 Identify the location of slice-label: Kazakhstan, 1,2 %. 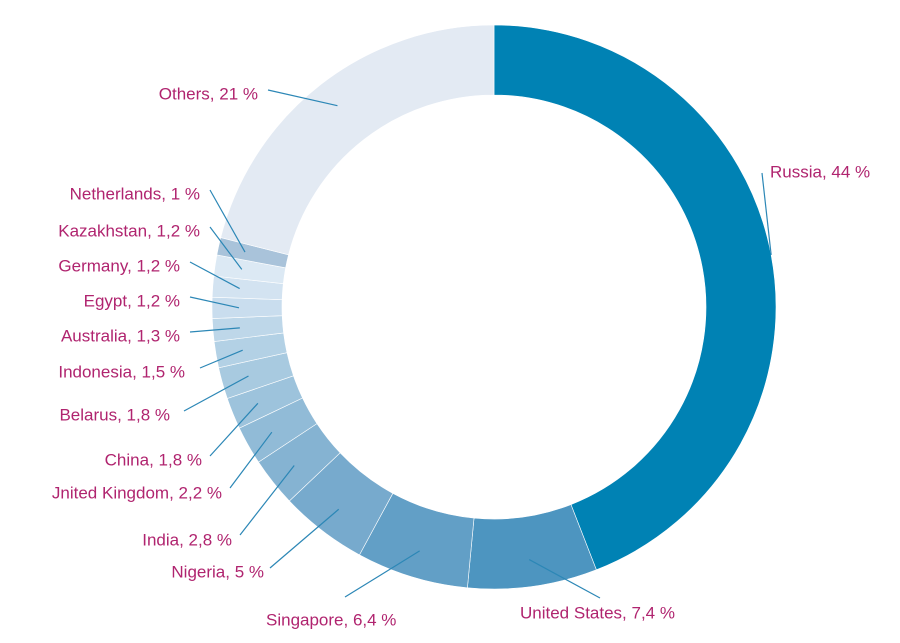
(129, 230).